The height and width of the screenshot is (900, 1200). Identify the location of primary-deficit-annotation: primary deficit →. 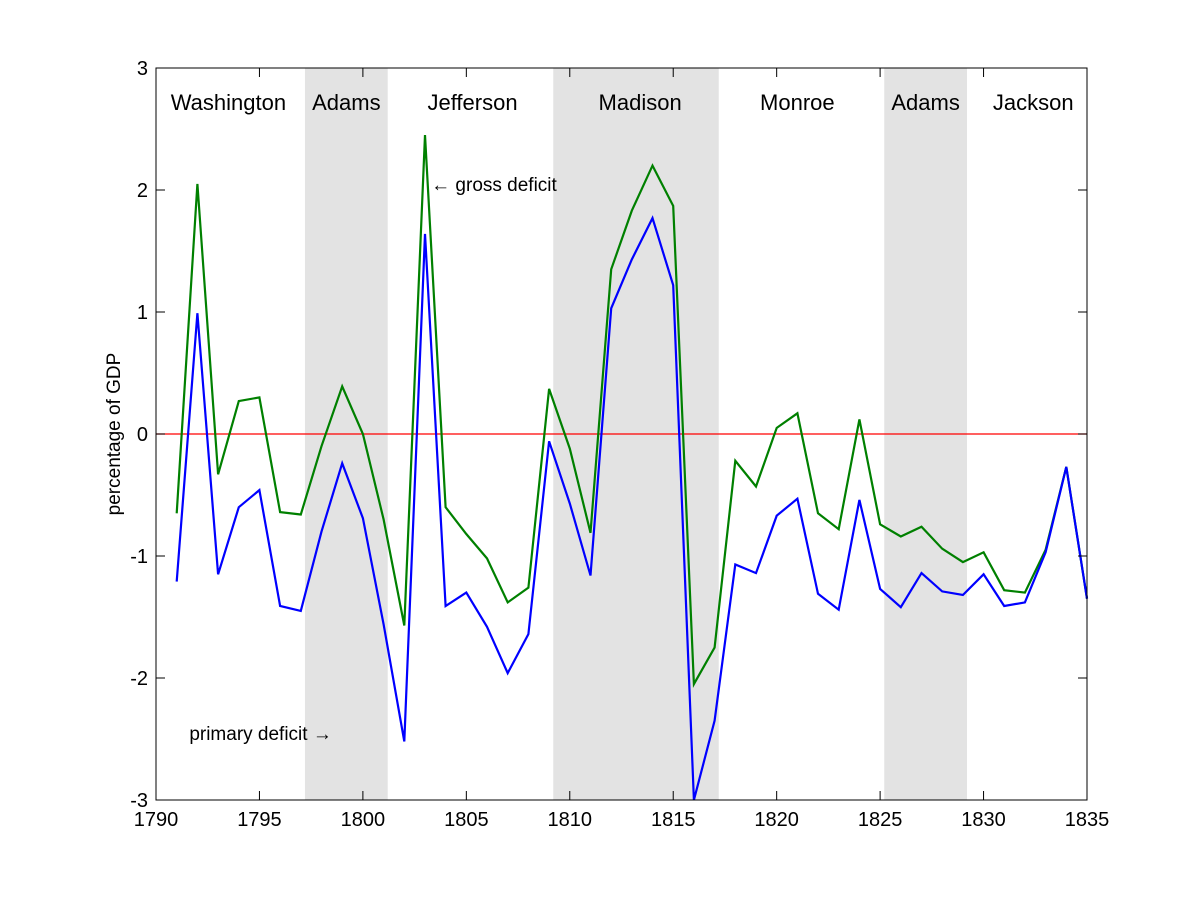
(260, 734).